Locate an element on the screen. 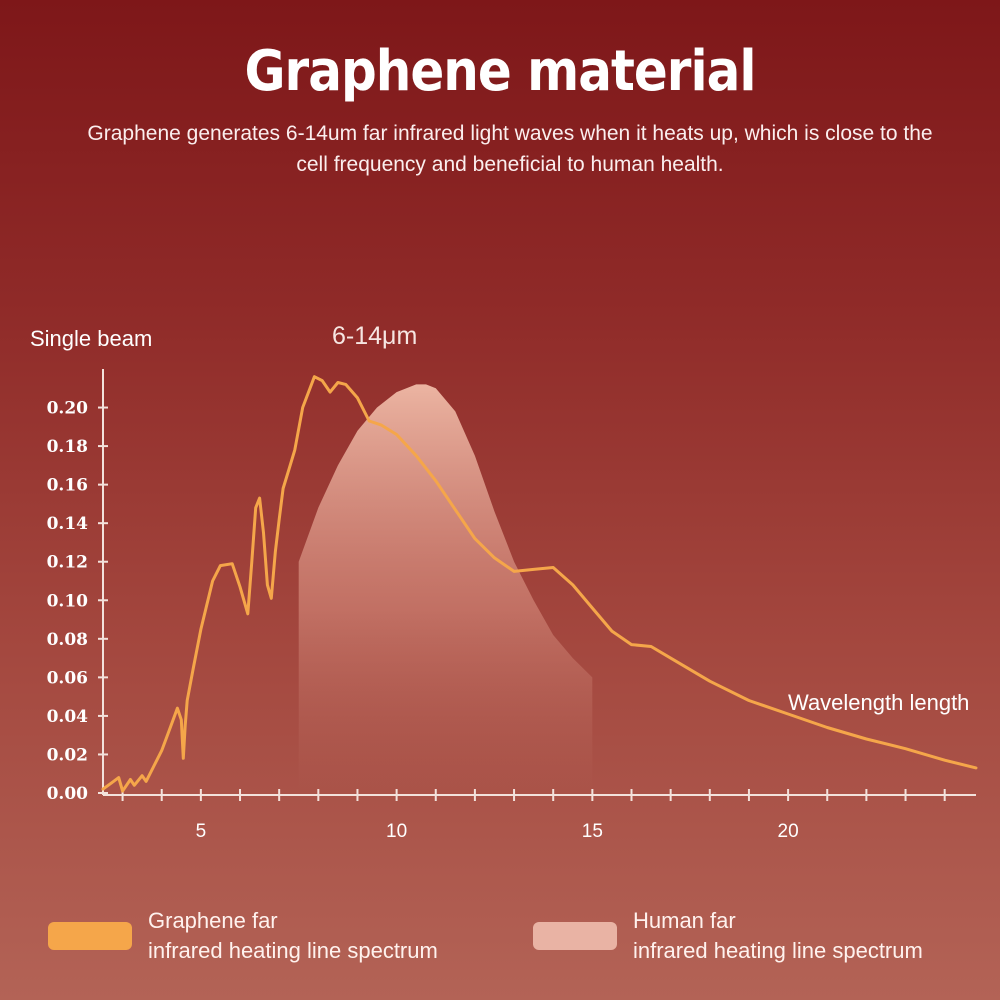 The width and height of the screenshot is (1000, 1000). x-axis-label: Wavelength length is located at coordinates (878, 702).